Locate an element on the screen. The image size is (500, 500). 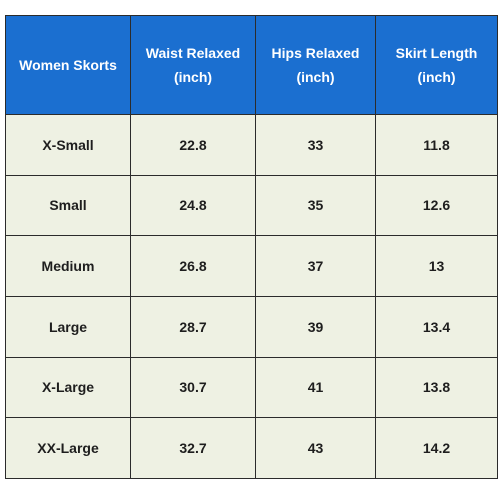
value-cell: 35 is located at coordinates (315, 205).